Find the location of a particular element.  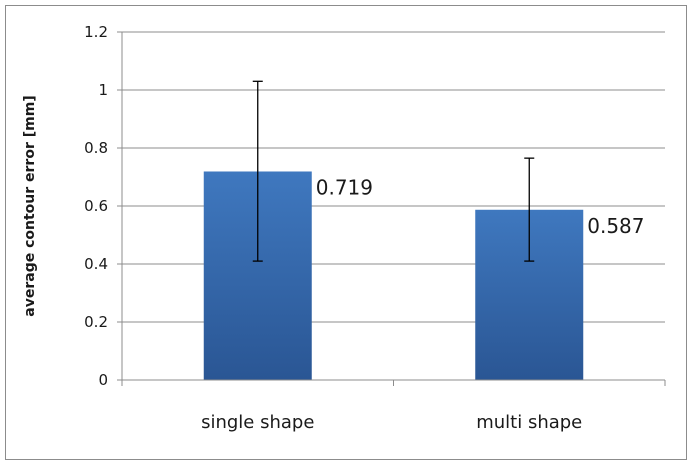

y-tick-label: 1.2 is located at coordinates (96, 32).